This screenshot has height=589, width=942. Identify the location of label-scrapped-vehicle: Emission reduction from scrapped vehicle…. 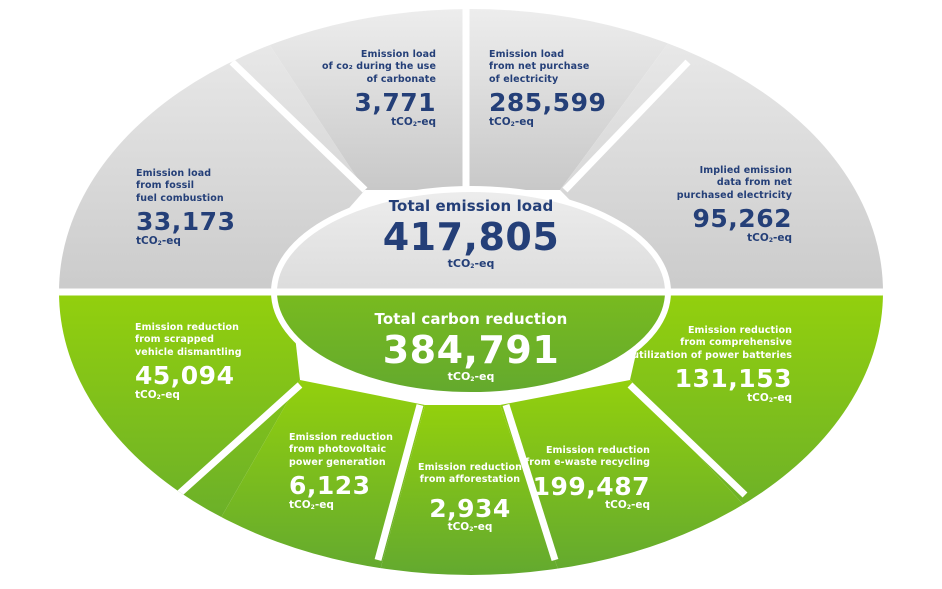
(188, 361).